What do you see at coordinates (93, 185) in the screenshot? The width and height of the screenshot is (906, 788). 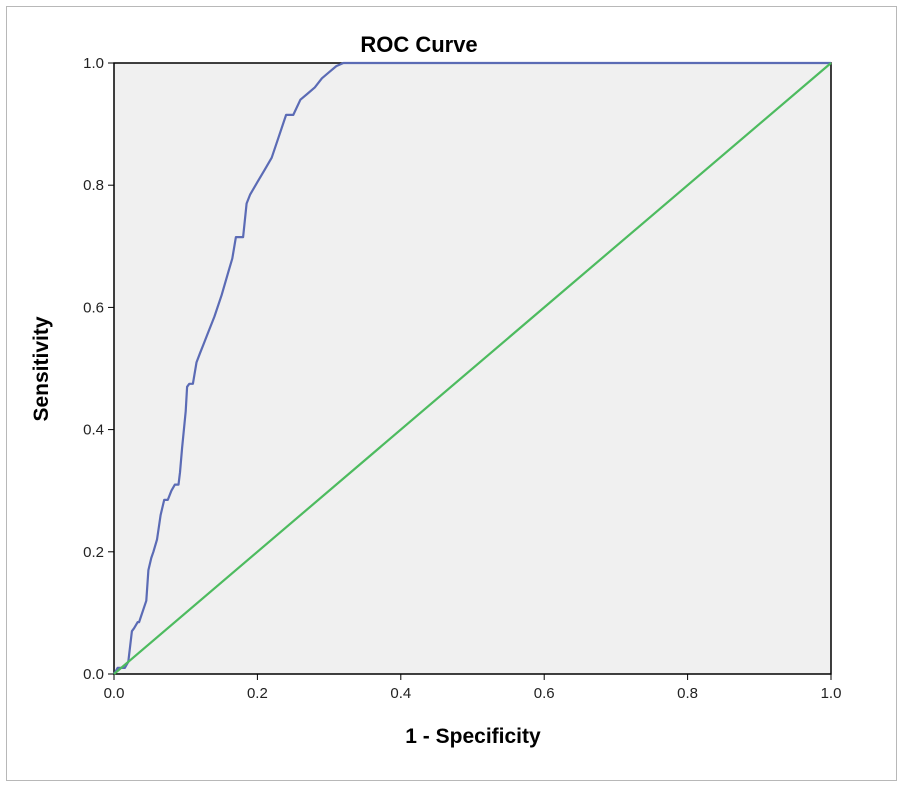 I see `y-tick-label: 0.8` at bounding box center [93, 185].